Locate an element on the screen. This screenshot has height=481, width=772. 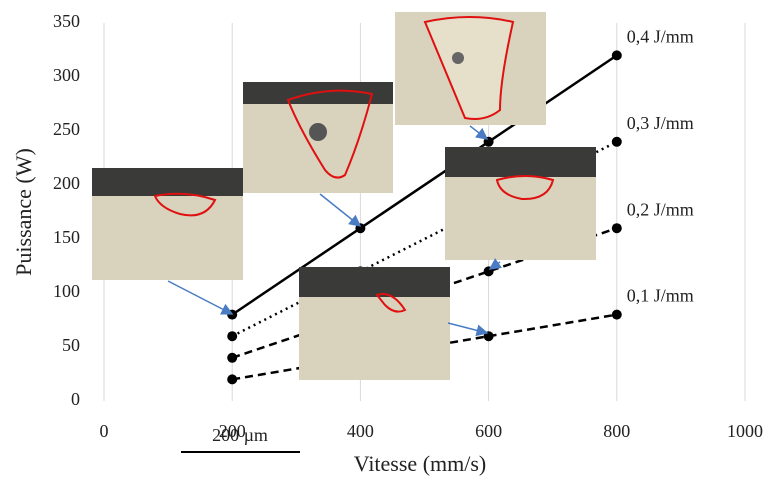
x-tick-label: 0 is located at coordinates (104, 431).